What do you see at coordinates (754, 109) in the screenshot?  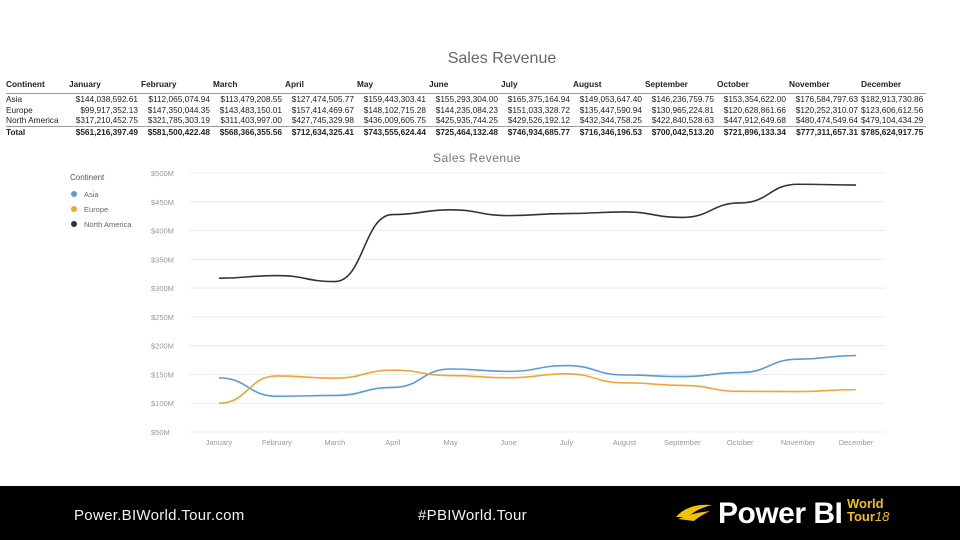 I see `table-cell: $120,628,861.66` at bounding box center [754, 109].